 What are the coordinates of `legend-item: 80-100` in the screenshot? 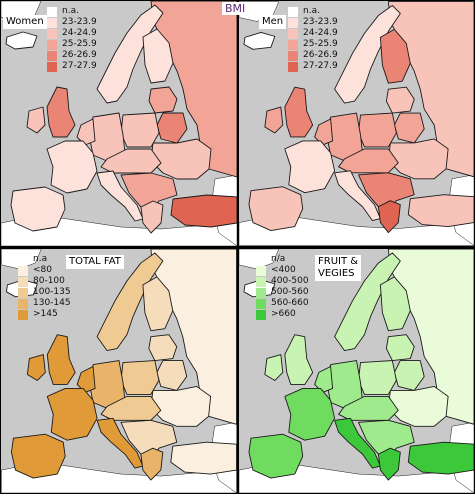 It's located at (44, 281).